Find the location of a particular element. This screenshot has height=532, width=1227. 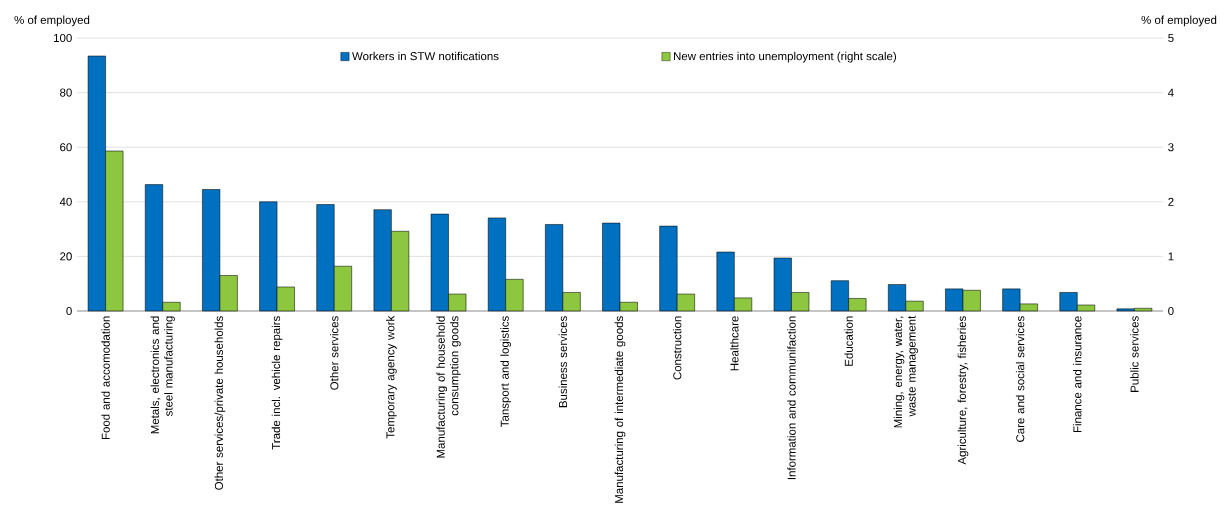

y-tick-label: 0 is located at coordinates (69, 311).